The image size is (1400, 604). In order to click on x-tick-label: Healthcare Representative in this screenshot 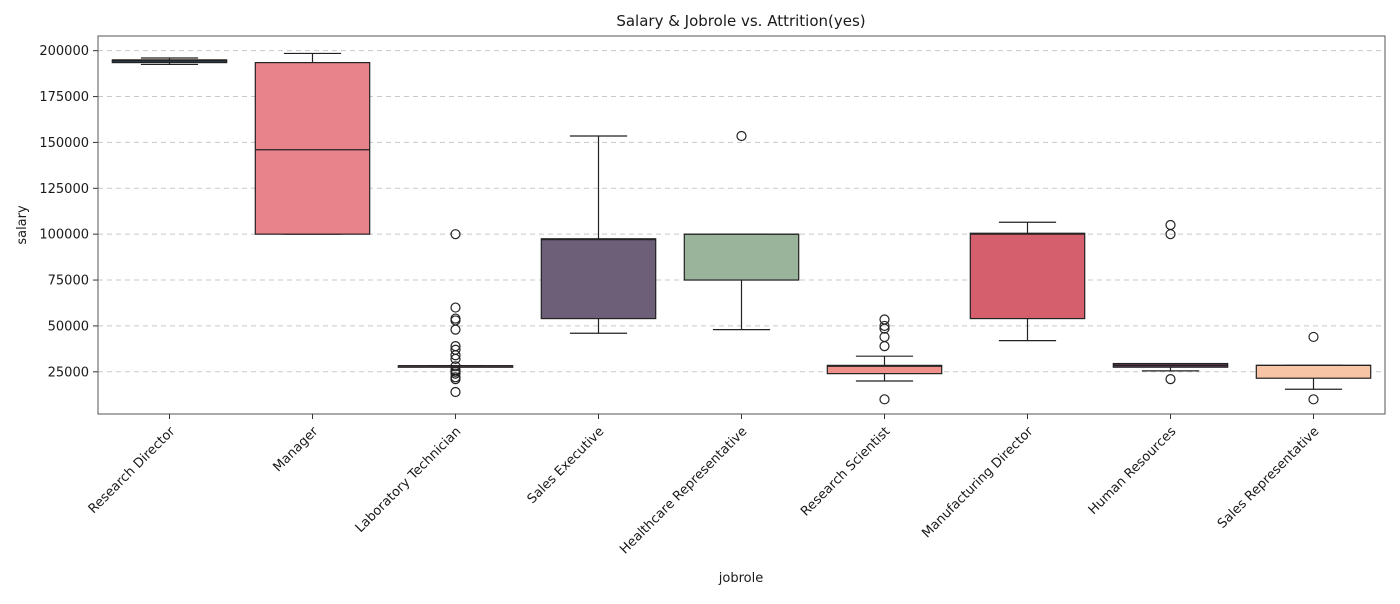, I will do `click(683, 490)`.